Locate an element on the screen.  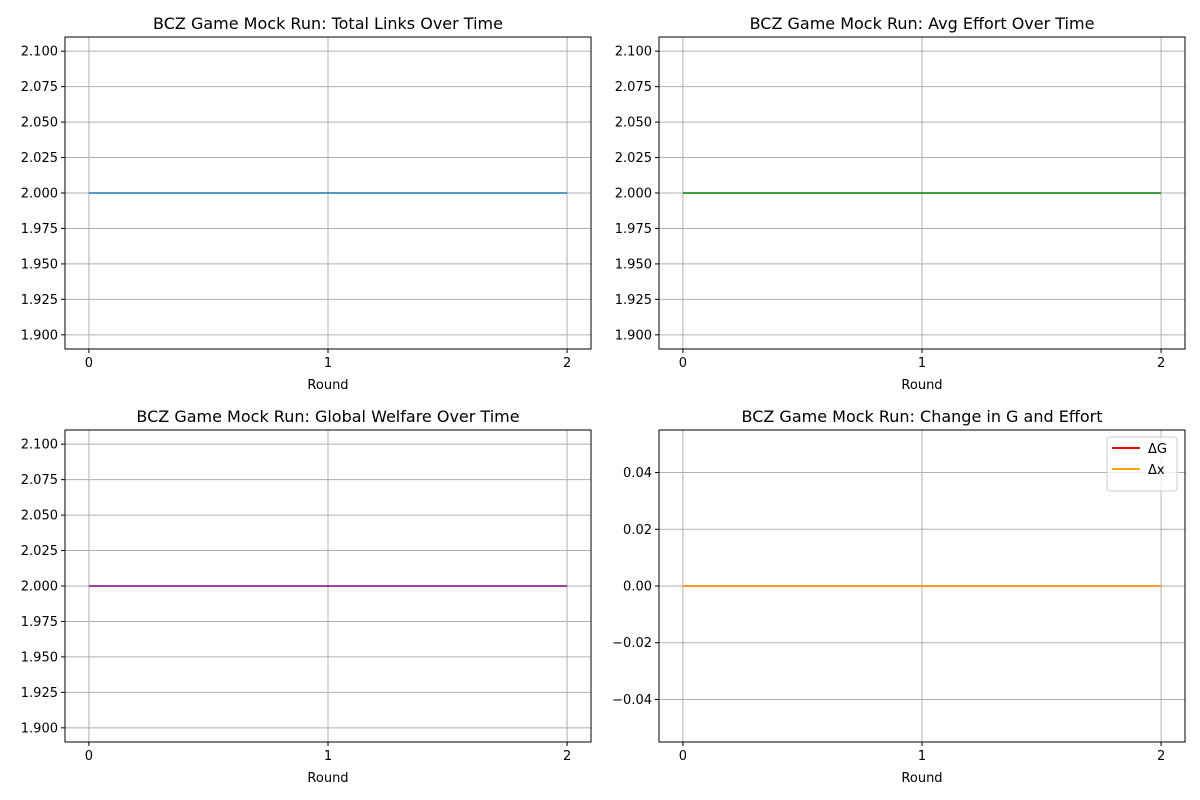
legend: ΔG Δx is located at coordinates (1142, 464).